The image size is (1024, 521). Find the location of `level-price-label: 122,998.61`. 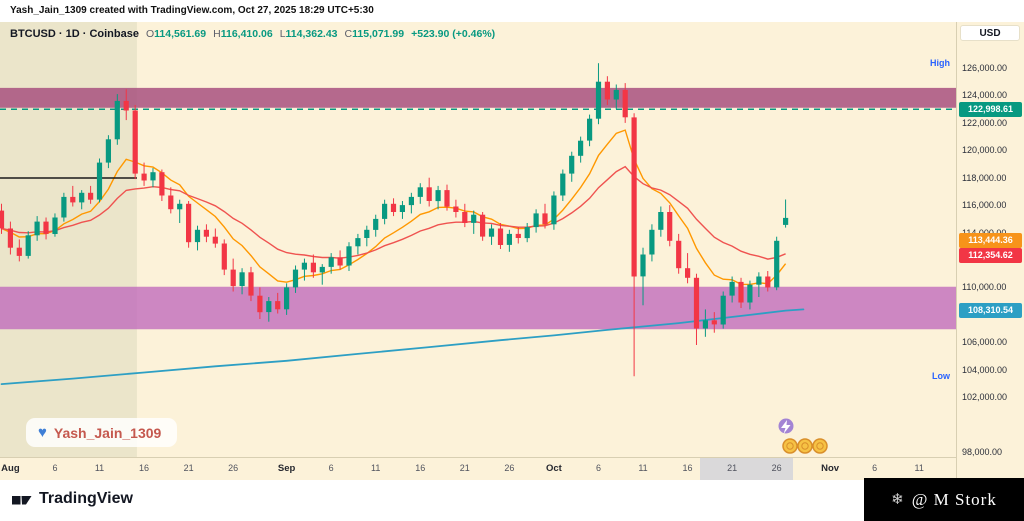

level-price-label: 122,998.61 is located at coordinates (990, 109).